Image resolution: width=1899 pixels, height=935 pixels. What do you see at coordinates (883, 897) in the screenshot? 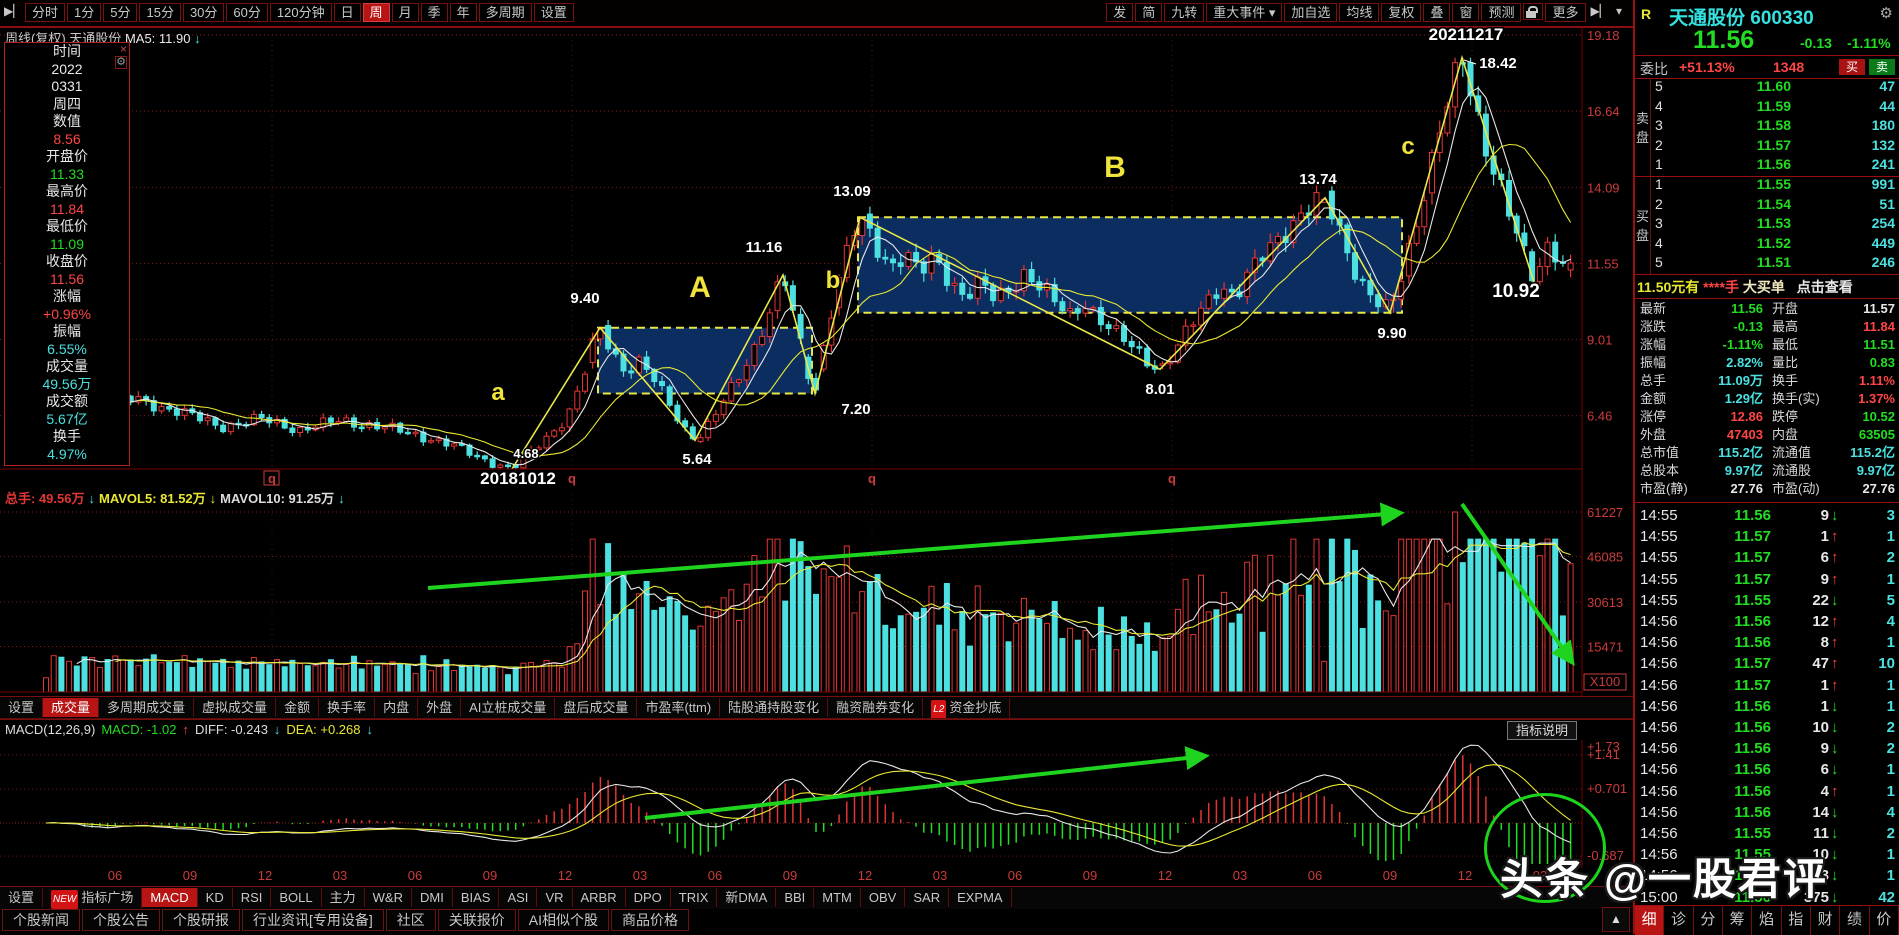
I see `indicator-tab-OBV: OBV` at bounding box center [883, 897].